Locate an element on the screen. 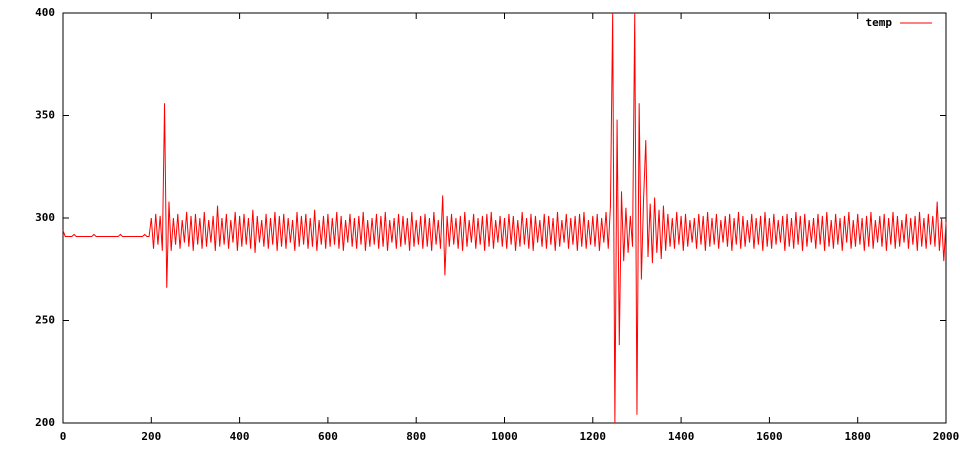 Image resolution: width=960 pixels, height=450 pixels. x-tick-label: 0 is located at coordinates (63, 436).